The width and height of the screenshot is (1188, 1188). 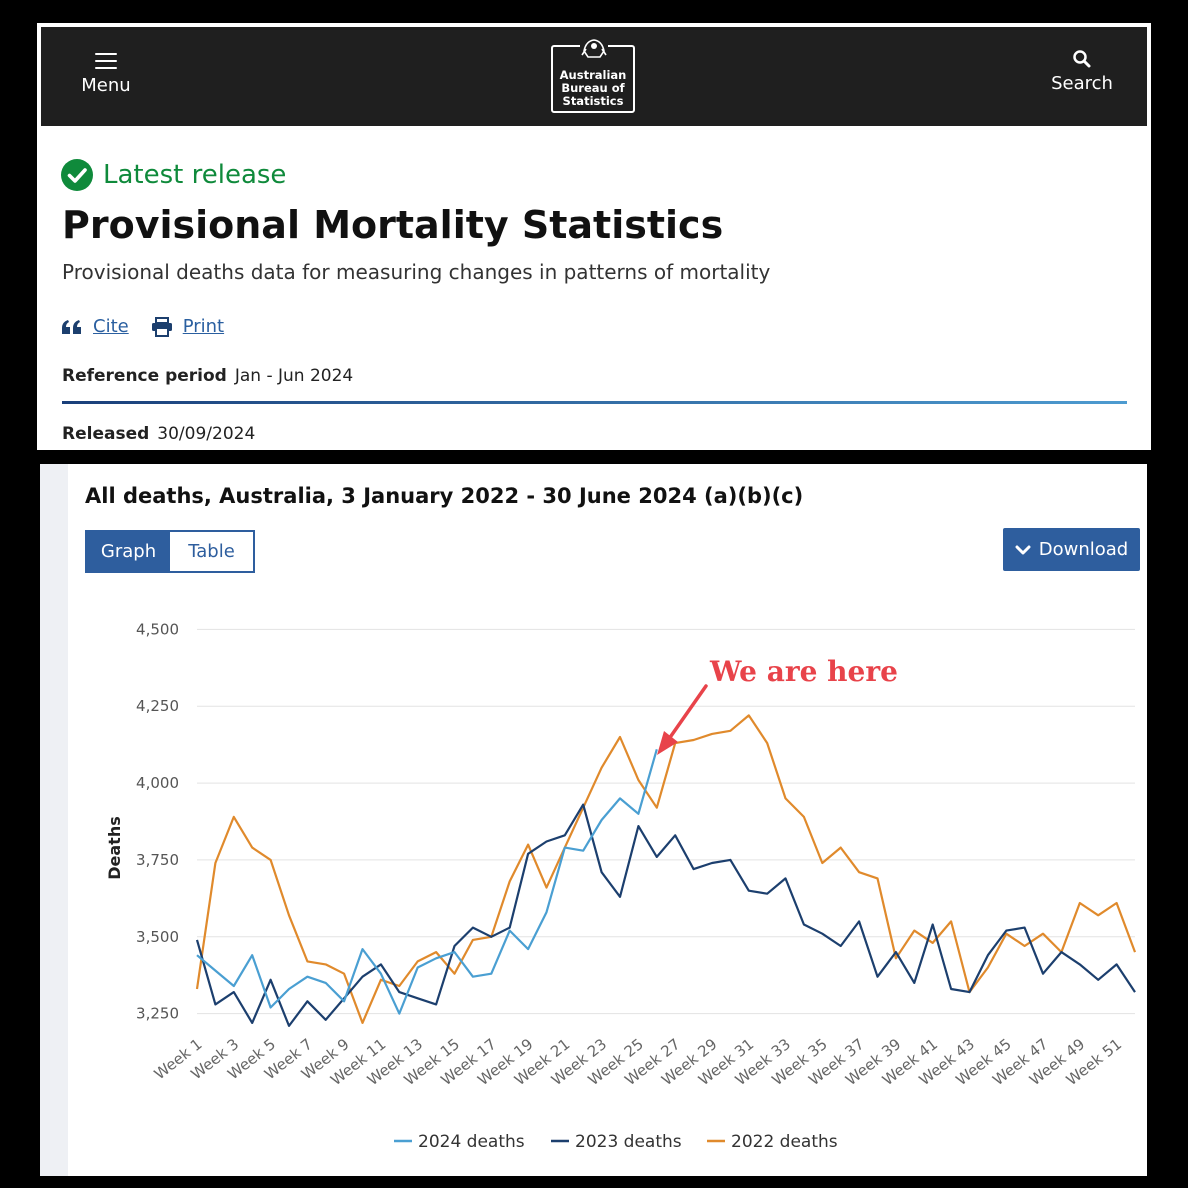 I want to click on latest-release-badge: Latest release, so click(x=173, y=175).